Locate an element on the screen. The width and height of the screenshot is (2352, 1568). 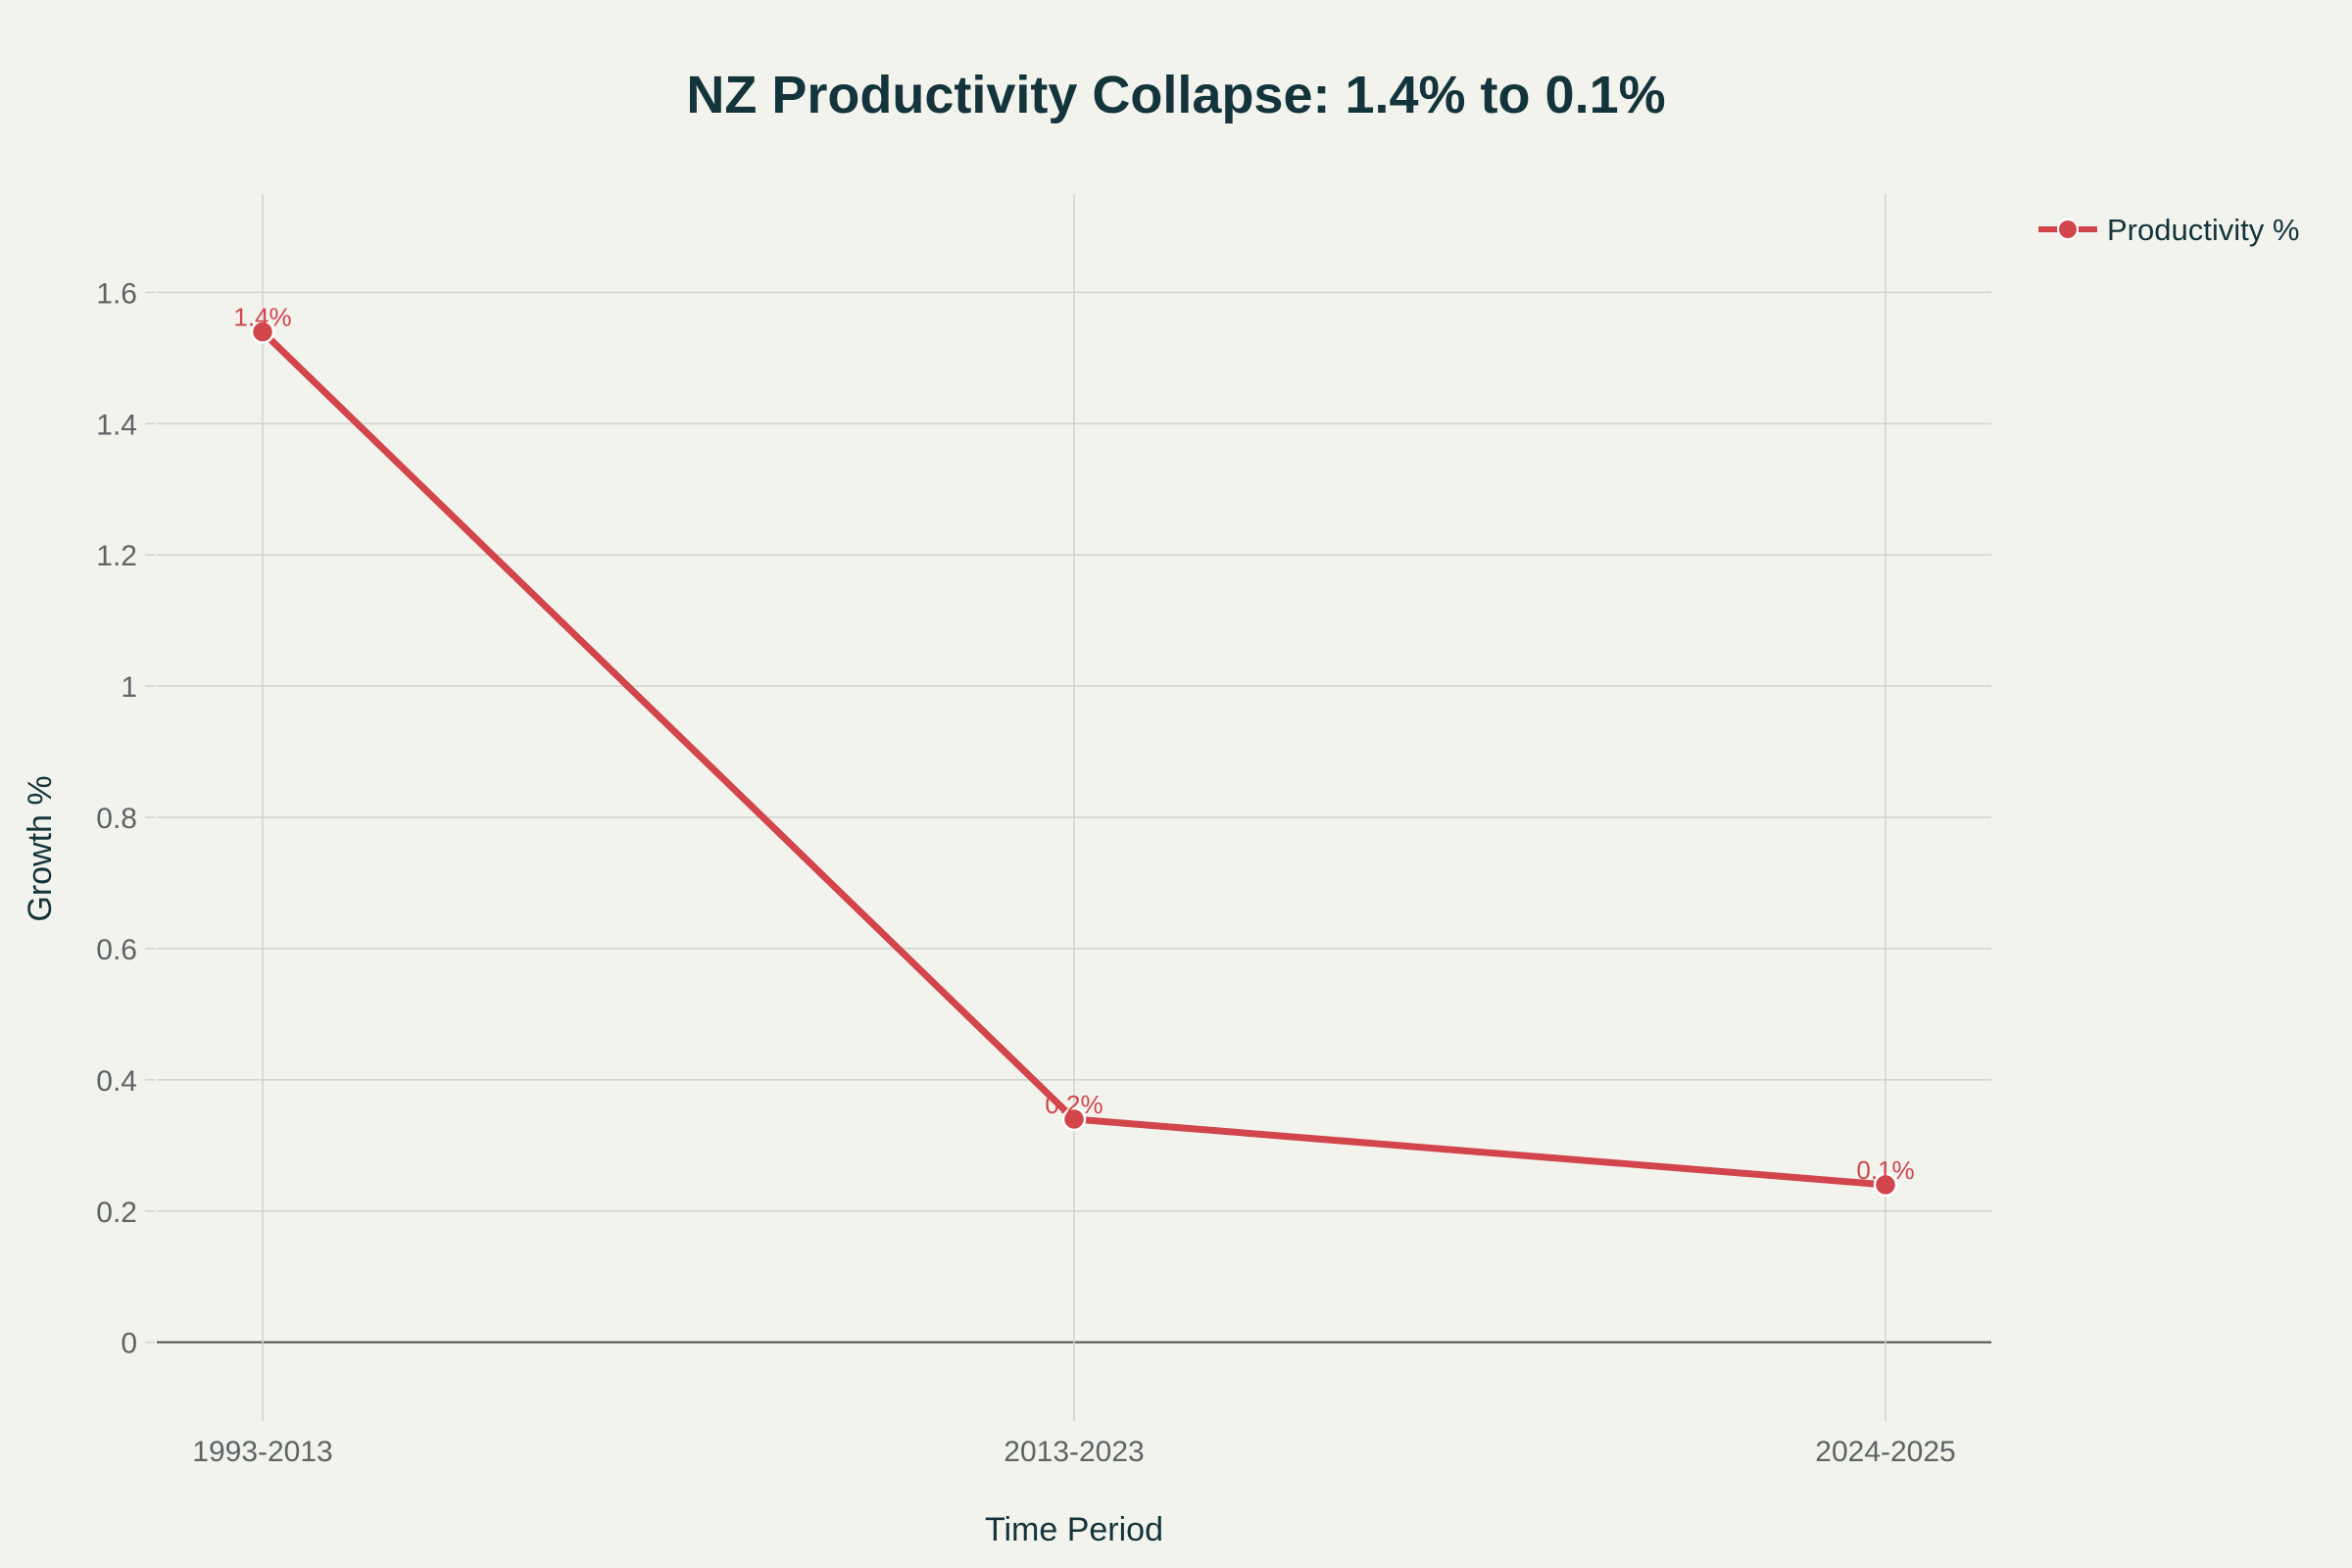
y-tick-label: 0.6 is located at coordinates (116, 950).